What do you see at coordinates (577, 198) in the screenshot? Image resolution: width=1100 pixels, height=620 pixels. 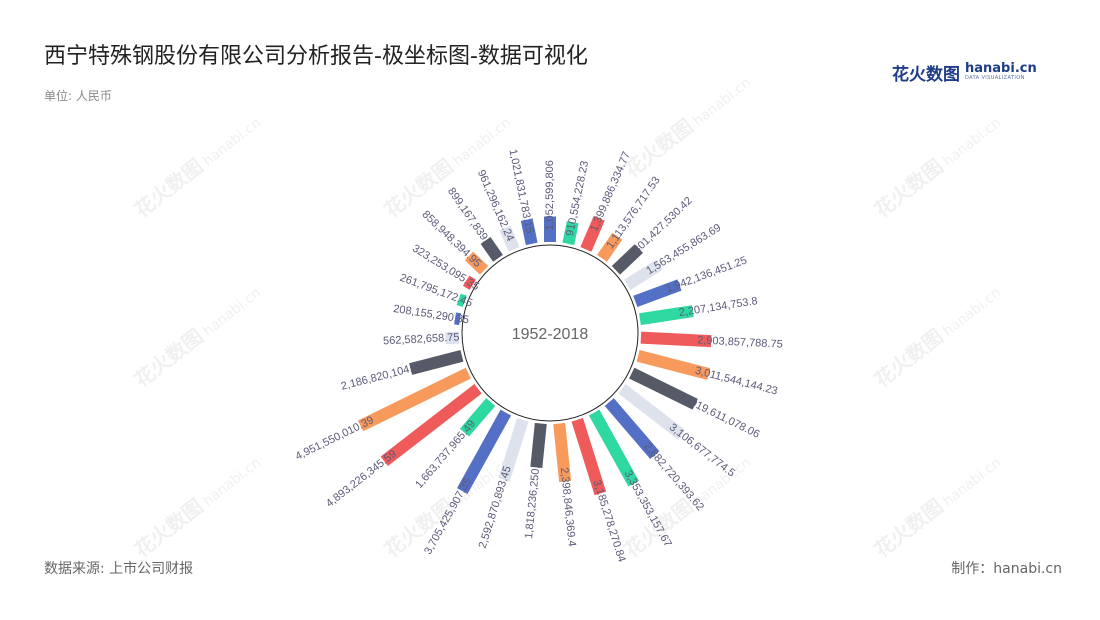 I see `bar-value-label: 910,554,228.23` at bounding box center [577, 198].